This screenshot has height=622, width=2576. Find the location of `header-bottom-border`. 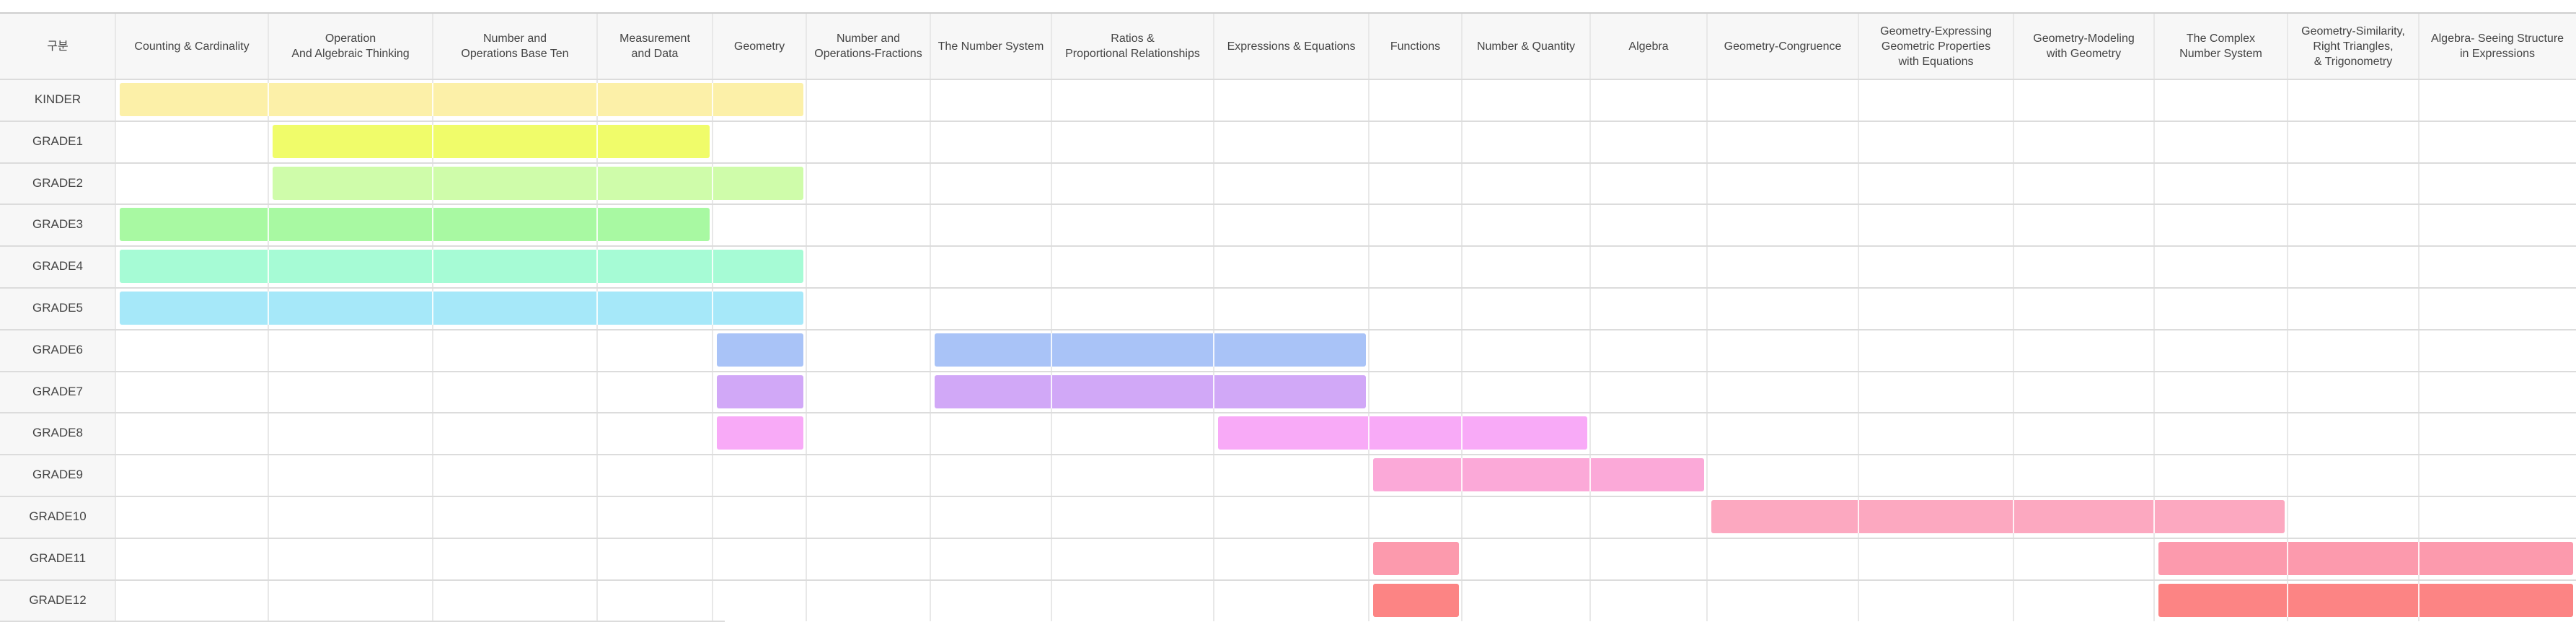

header-bottom-border is located at coordinates (1288, 79).